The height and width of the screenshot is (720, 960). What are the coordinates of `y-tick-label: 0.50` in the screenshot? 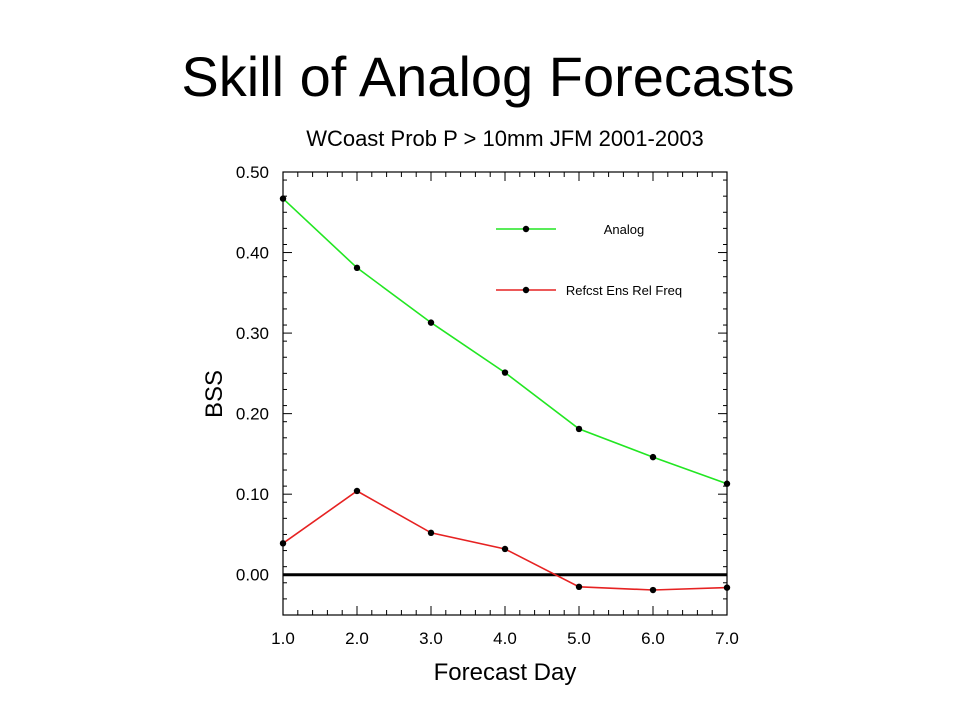 It's located at (252, 172).